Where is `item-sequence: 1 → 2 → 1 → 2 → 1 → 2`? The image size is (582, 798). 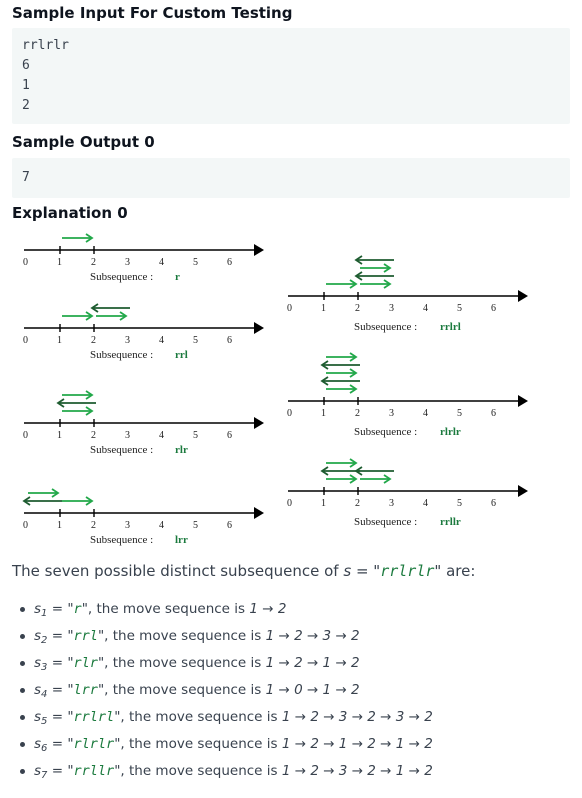 item-sequence: 1 → 2 → 1 → 2 → 1 → 2 is located at coordinates (357, 744).